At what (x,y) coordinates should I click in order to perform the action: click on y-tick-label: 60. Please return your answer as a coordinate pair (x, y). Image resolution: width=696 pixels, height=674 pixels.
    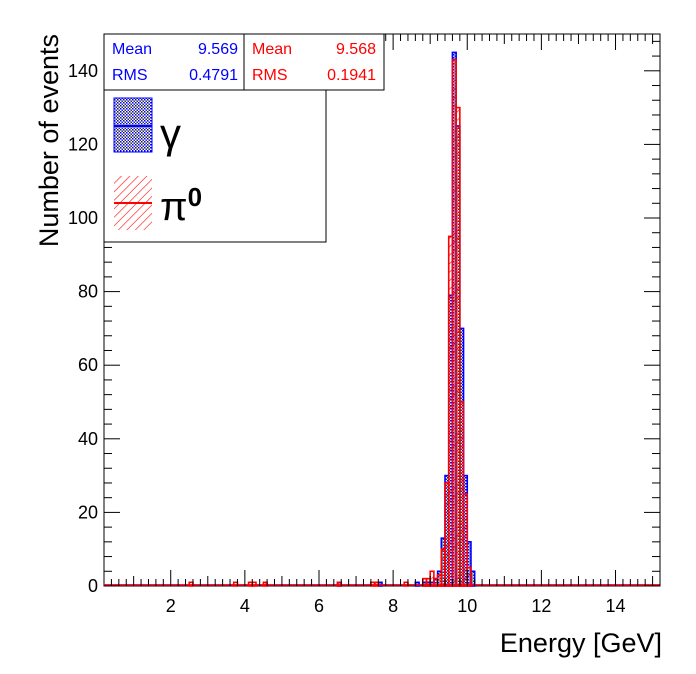
    Looking at the image, I should click on (88, 365).